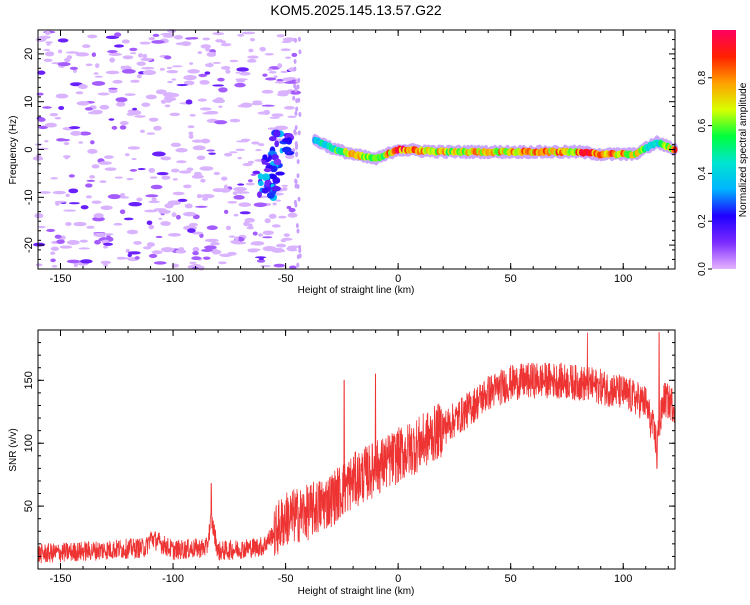 The width and height of the screenshot is (750, 605). I want to click on colorbar-tick-label: 0.6, so click(702, 125).